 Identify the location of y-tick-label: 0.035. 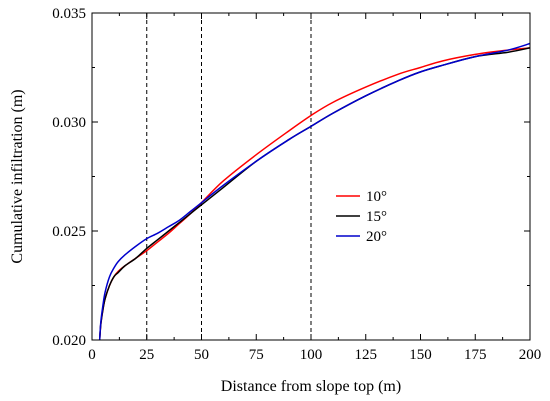
(69, 14).